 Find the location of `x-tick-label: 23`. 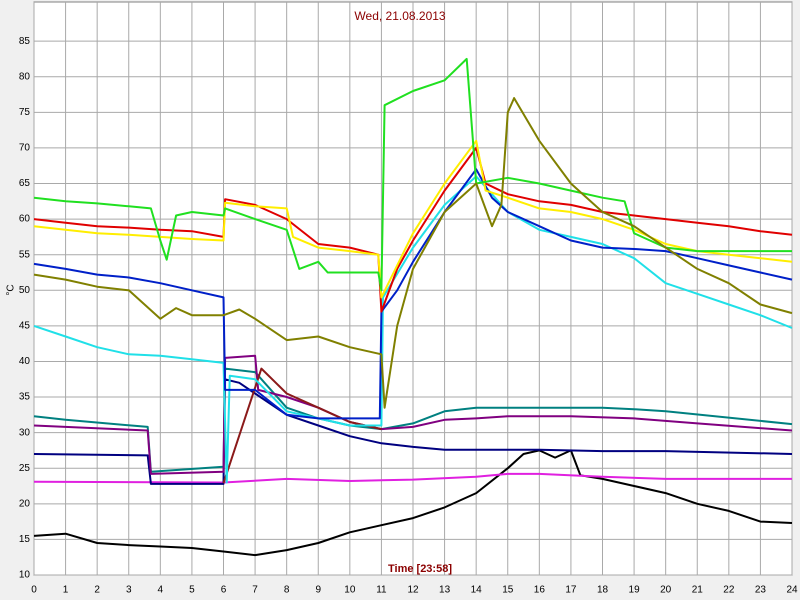

x-tick-label: 23 is located at coordinates (761, 590).